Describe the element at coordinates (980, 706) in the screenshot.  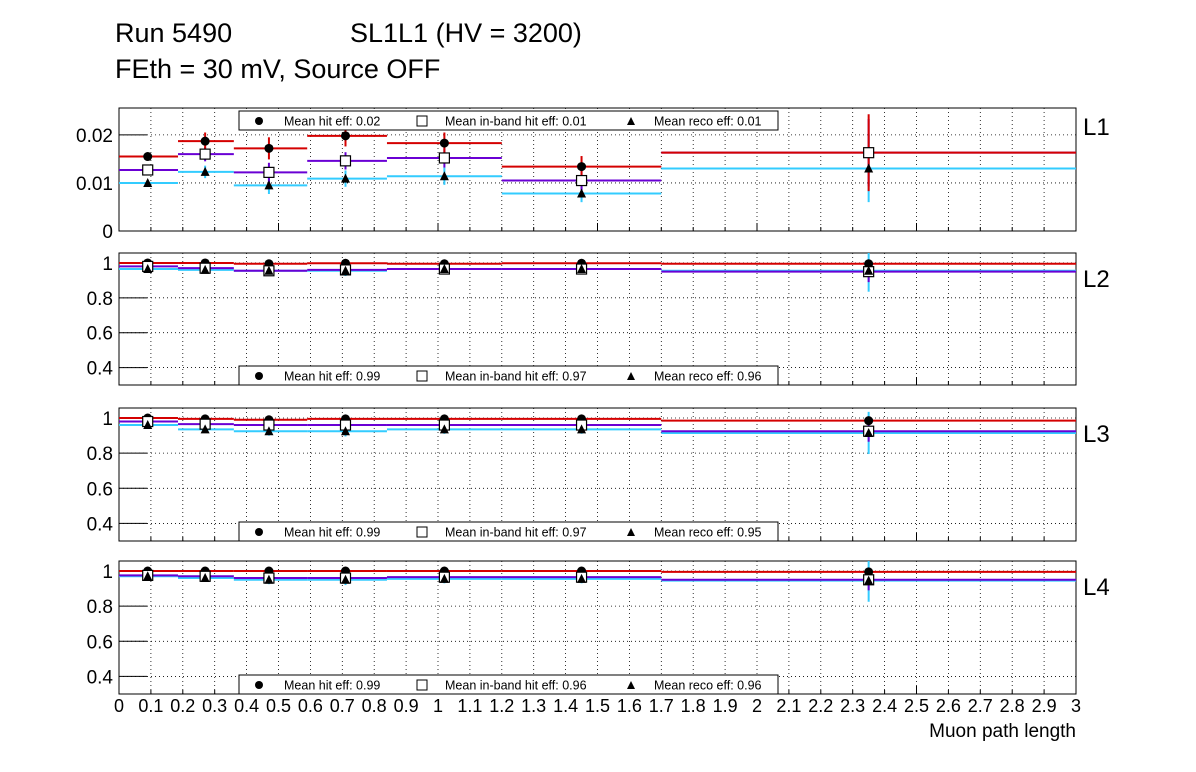
I see `x-tick-label: 2.7` at that location.